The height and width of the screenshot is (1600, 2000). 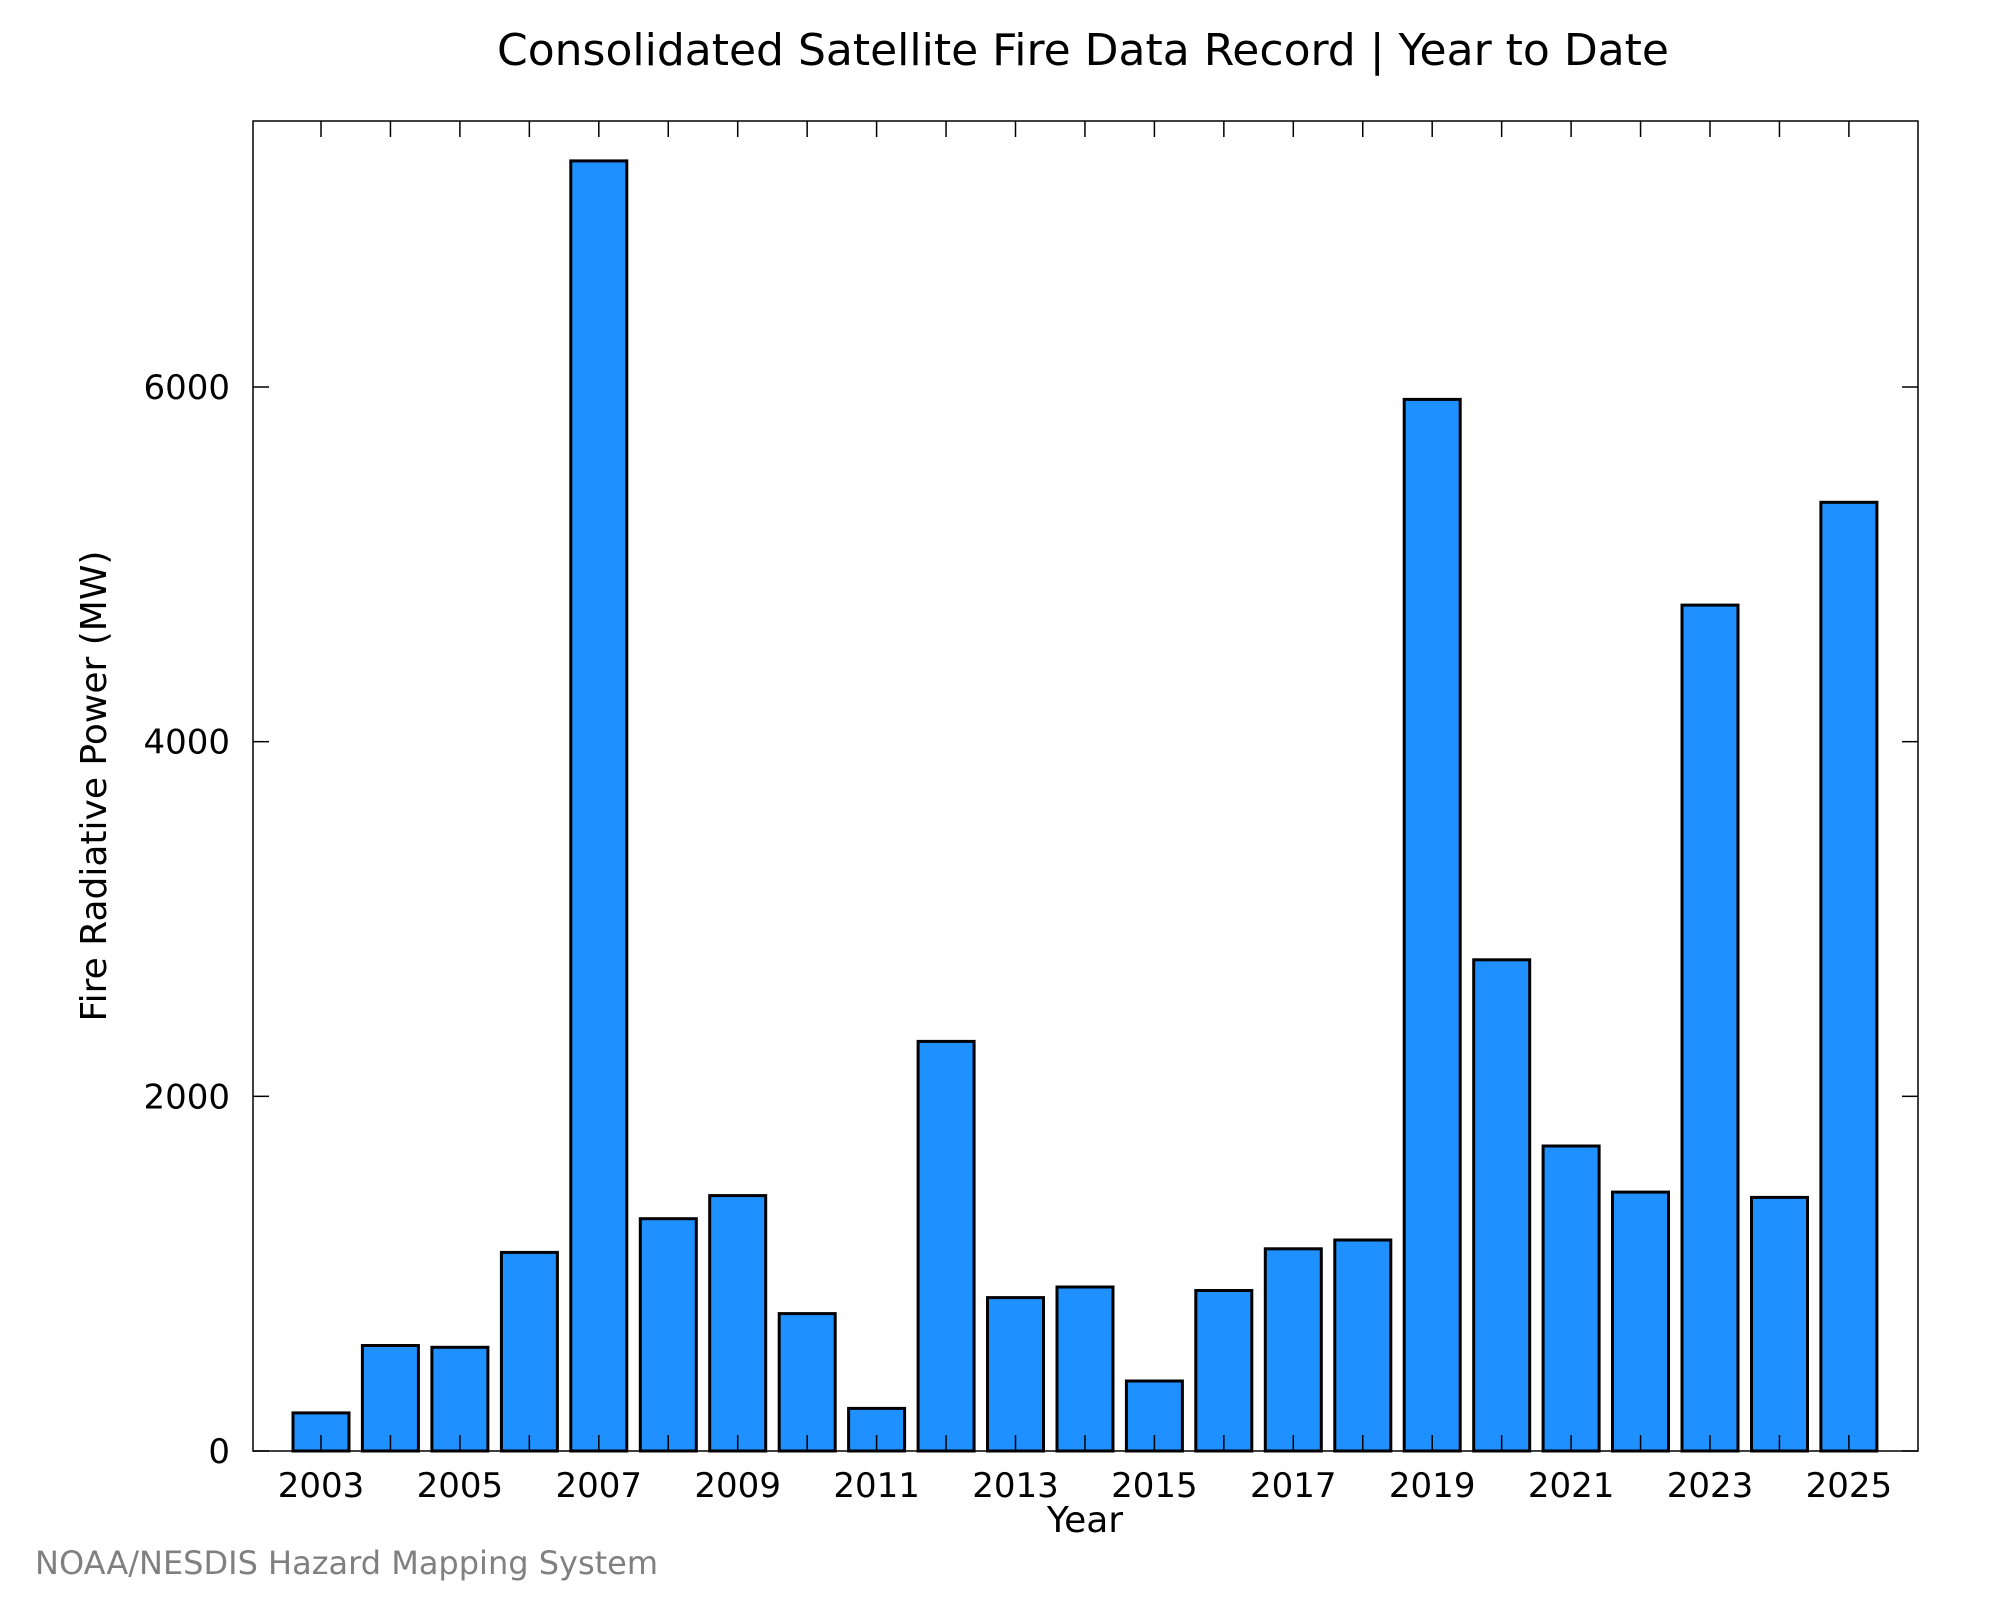 I want to click on bar-2009, so click(x=738, y=1323).